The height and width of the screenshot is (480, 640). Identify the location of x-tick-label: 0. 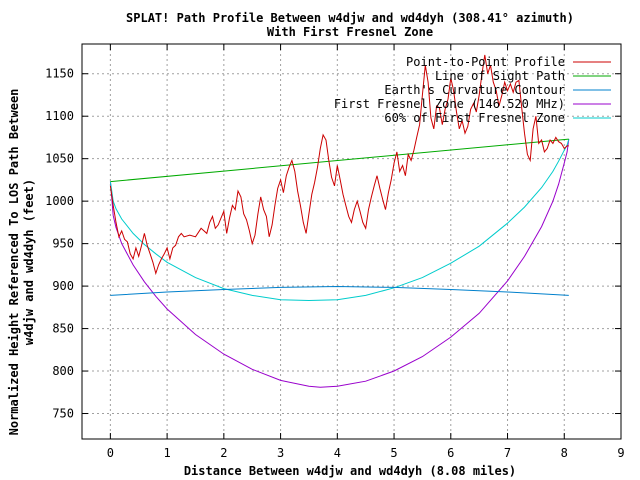
(110, 453).